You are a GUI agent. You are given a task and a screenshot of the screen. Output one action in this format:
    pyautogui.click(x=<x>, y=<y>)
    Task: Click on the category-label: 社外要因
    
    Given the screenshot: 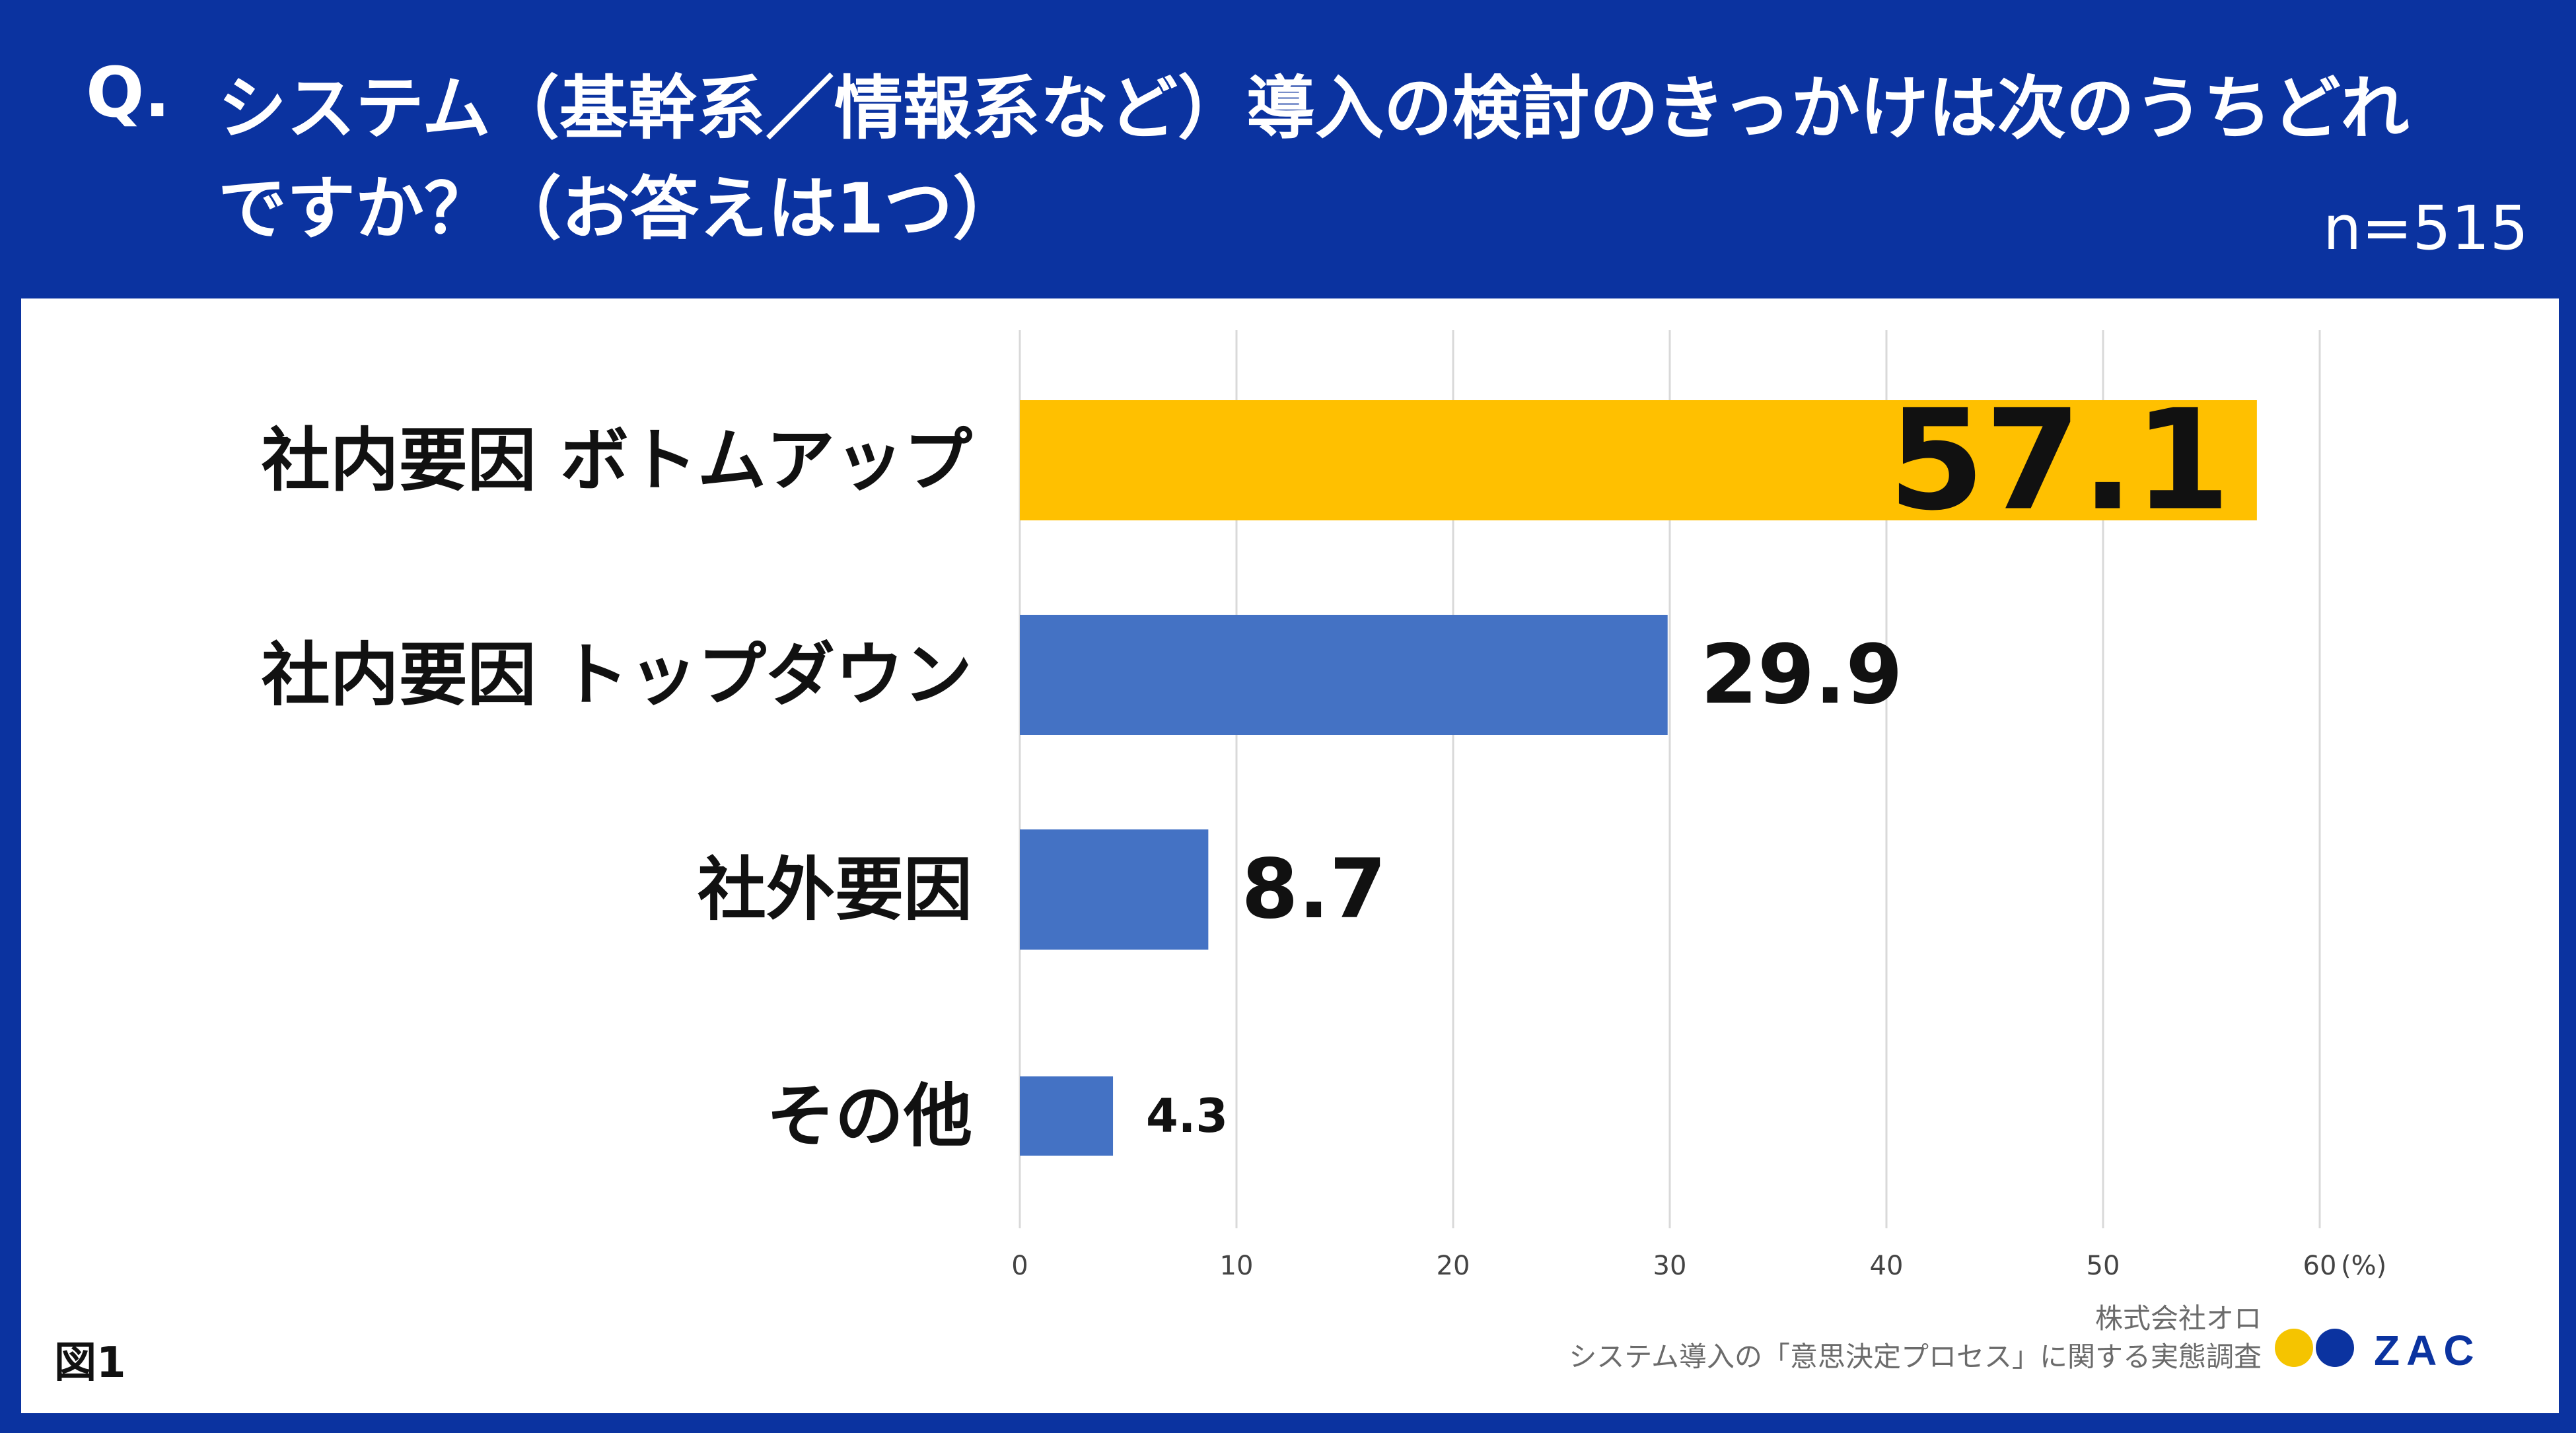 What is the action you would take?
    pyautogui.click(x=835, y=889)
    